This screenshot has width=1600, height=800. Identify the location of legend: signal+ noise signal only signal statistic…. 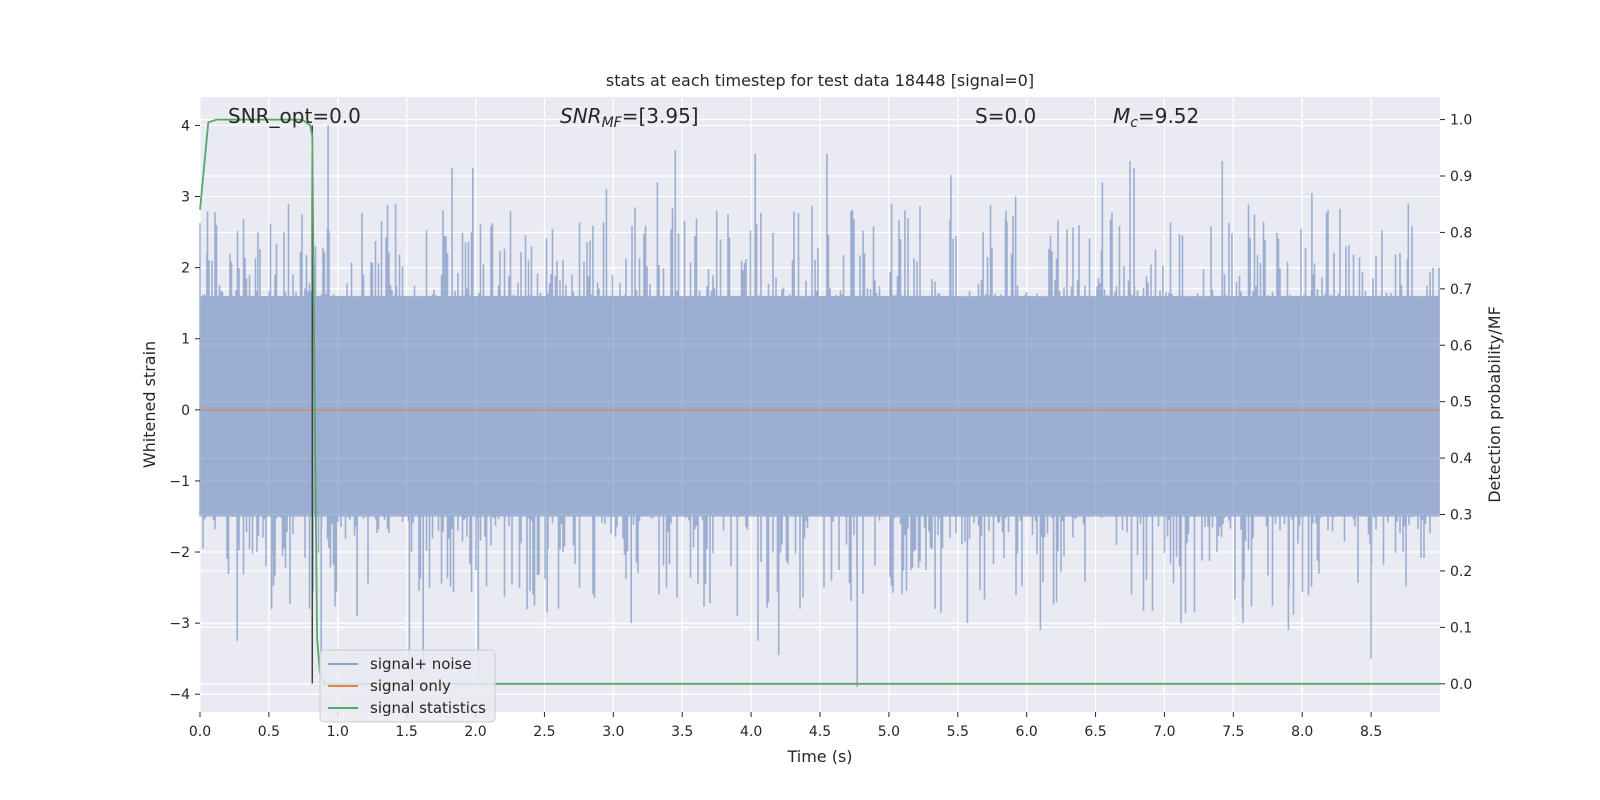
(407, 686).